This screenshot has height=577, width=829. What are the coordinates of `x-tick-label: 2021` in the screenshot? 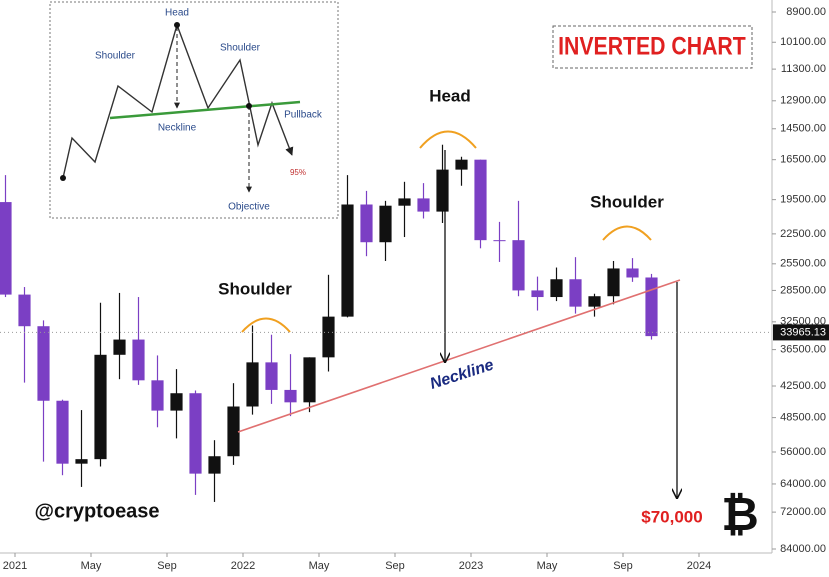 It's located at (15, 566).